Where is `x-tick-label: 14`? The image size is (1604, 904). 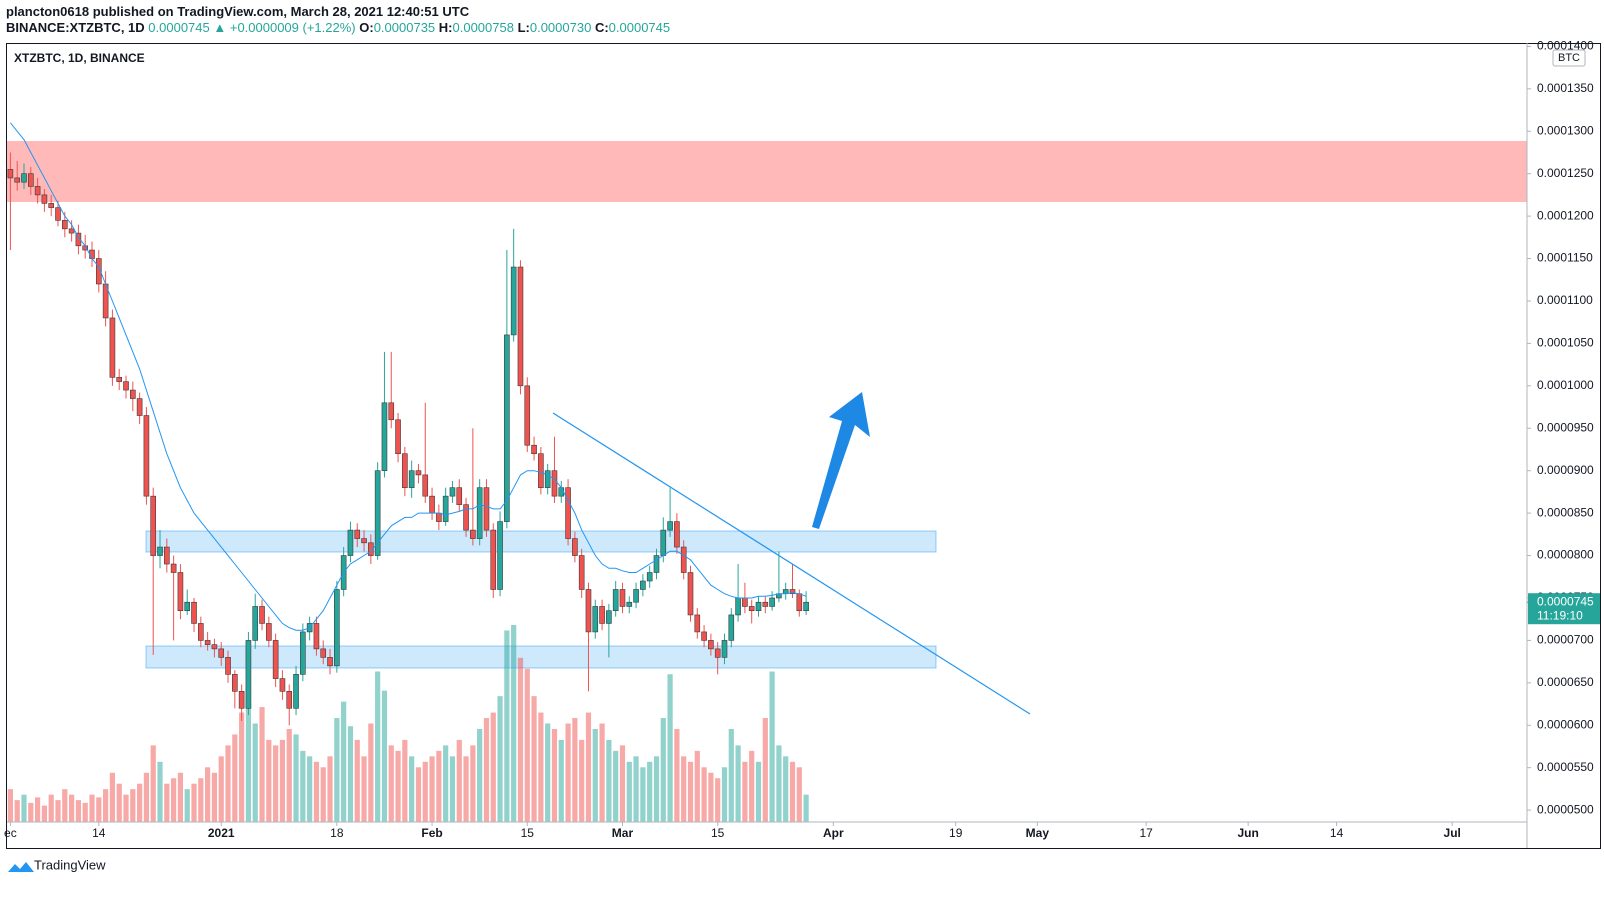
x-tick-label: 14 is located at coordinates (99, 833).